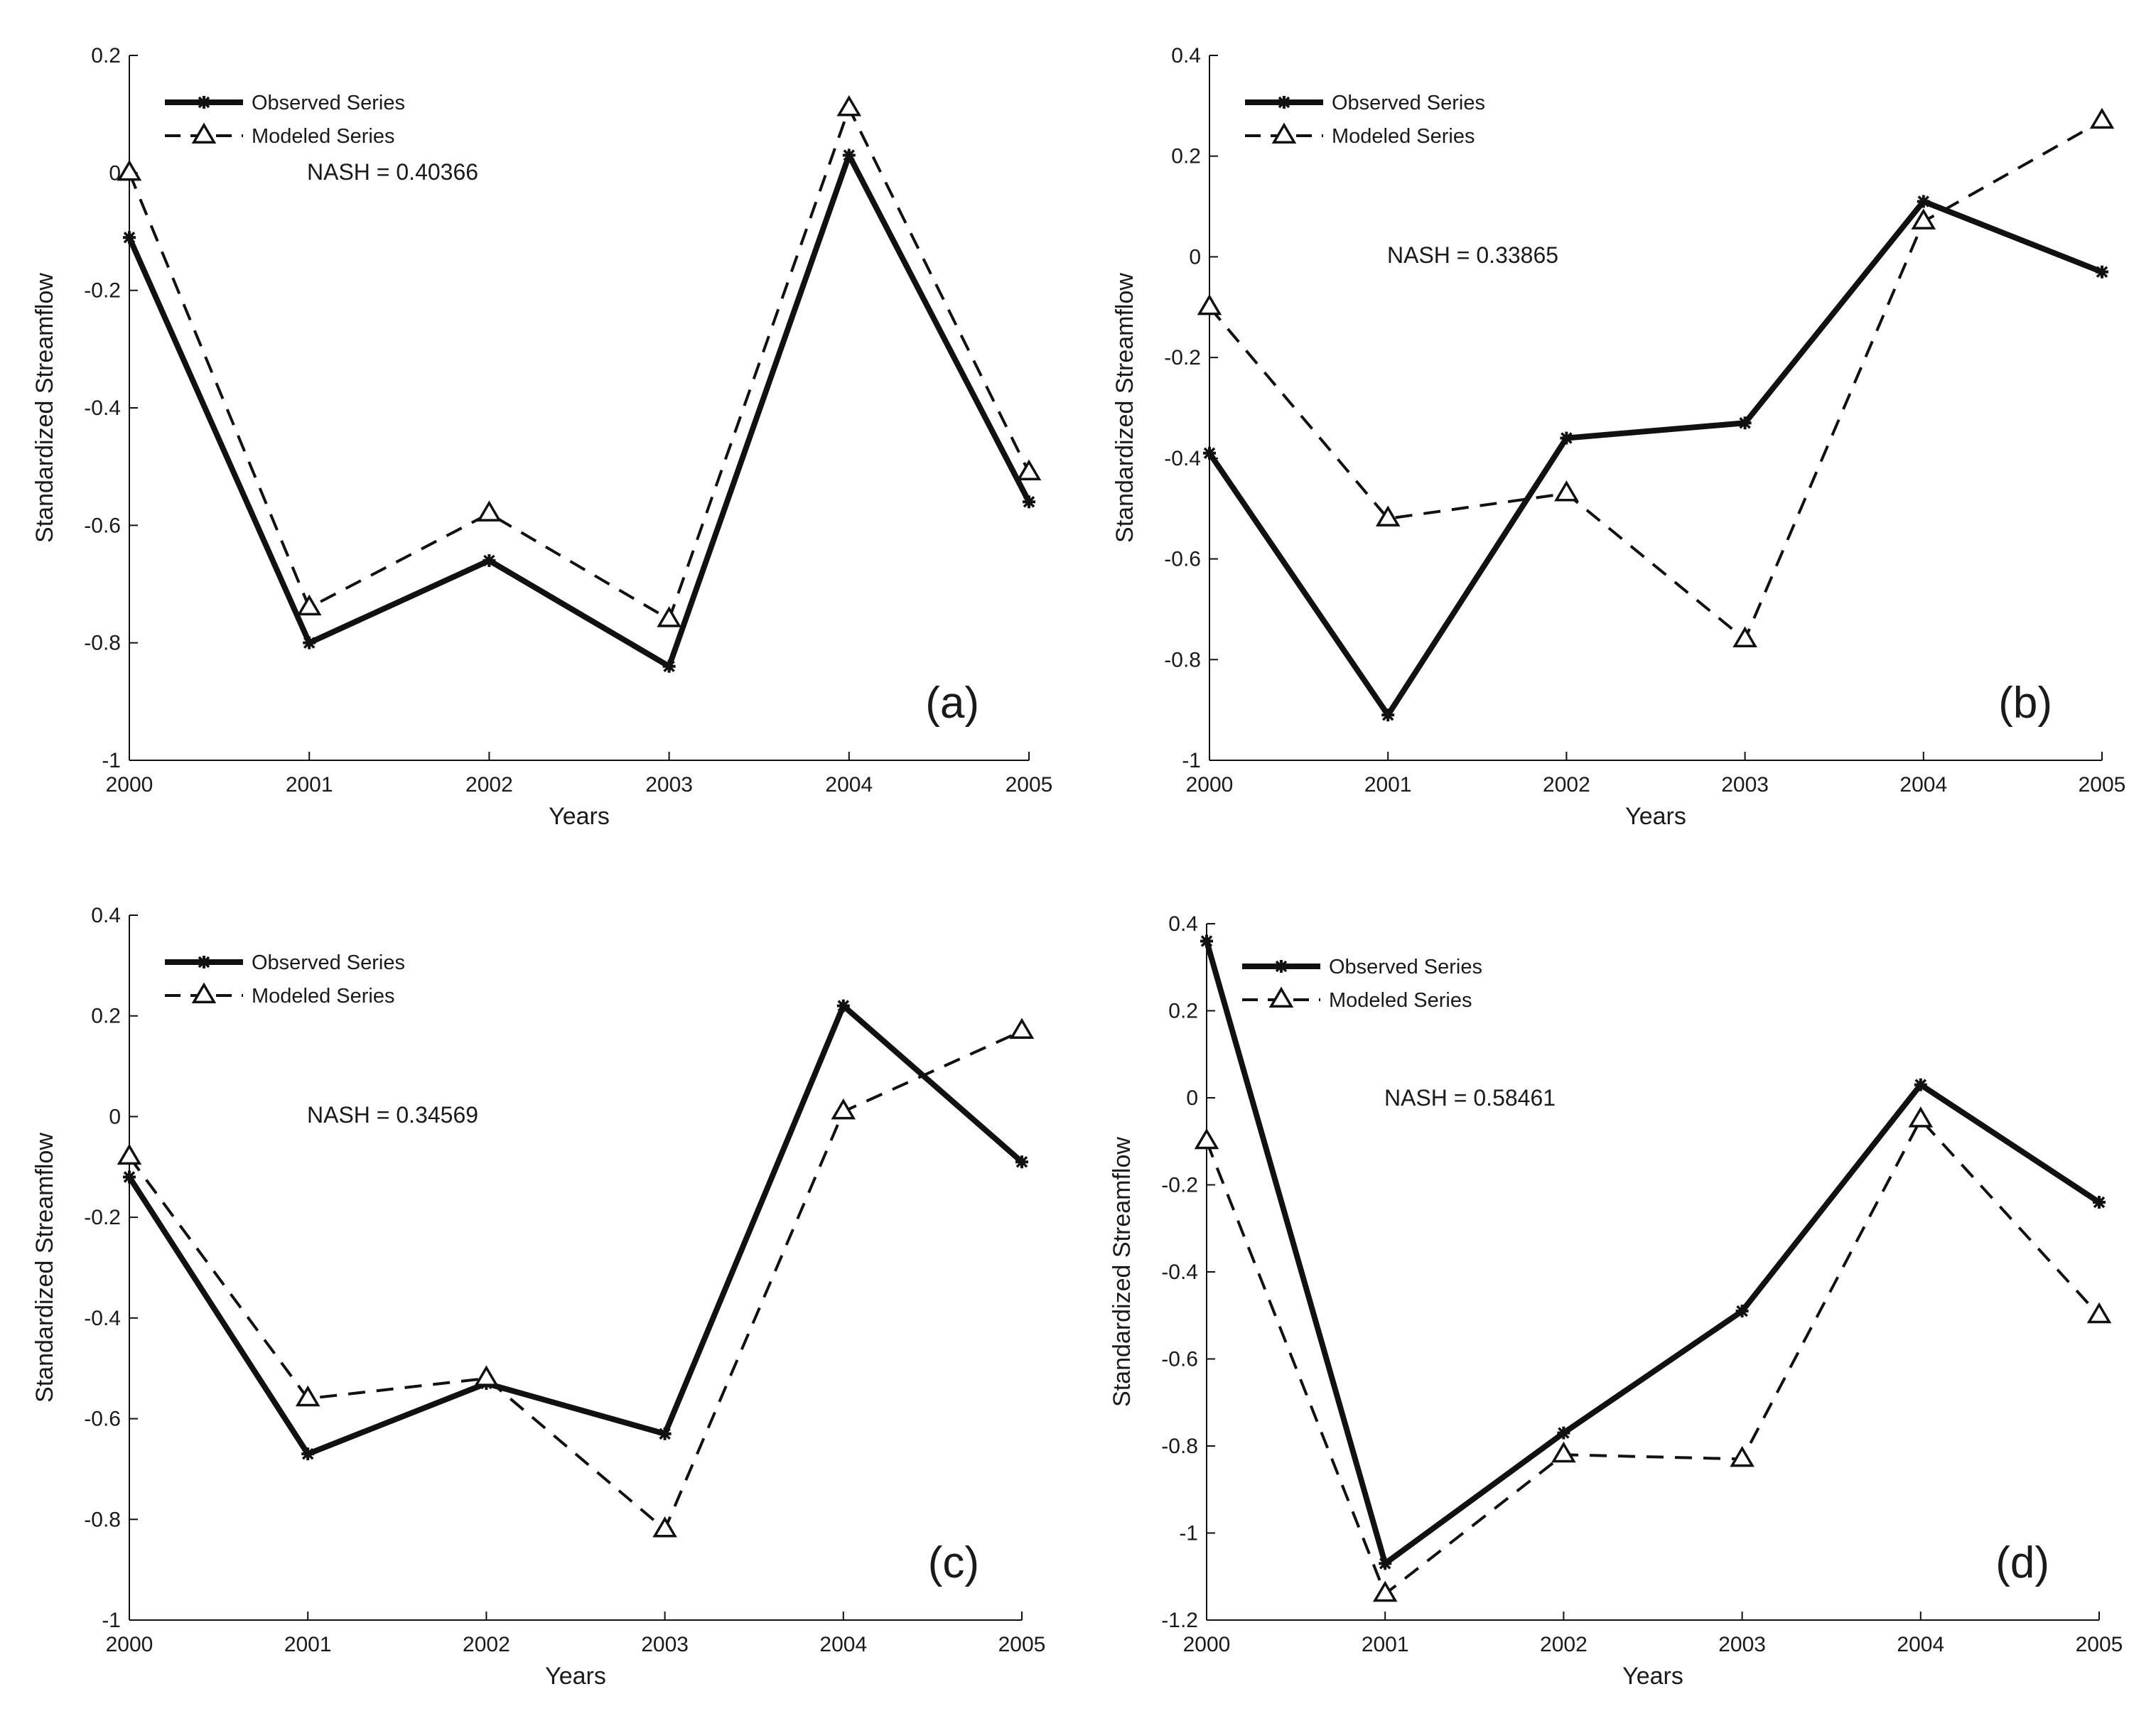 Image resolution: width=2156 pixels, height=1716 pixels. Describe the element at coordinates (1179, 1272) in the screenshot. I see `y-tick-label: -0.4` at that location.